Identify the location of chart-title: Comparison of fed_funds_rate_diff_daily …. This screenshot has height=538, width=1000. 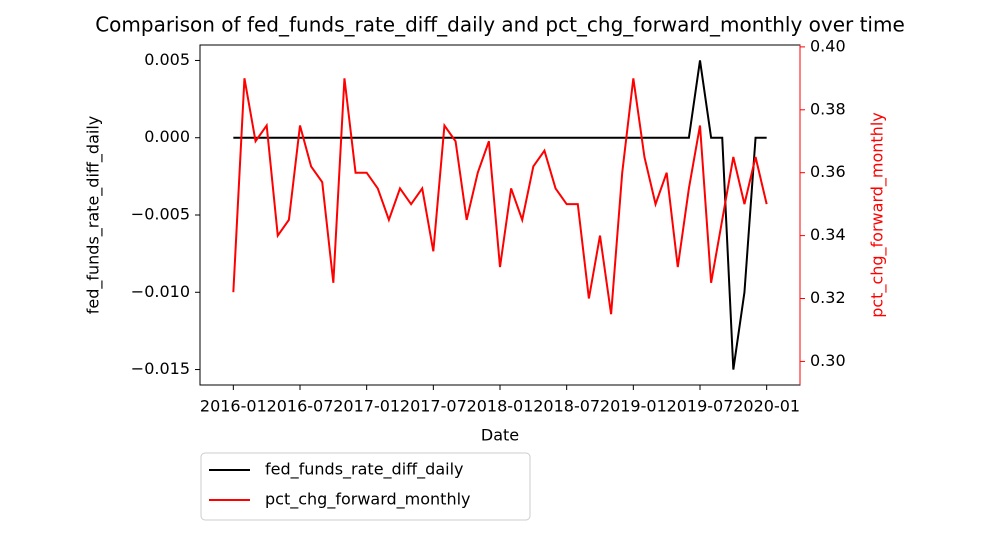
(500, 25).